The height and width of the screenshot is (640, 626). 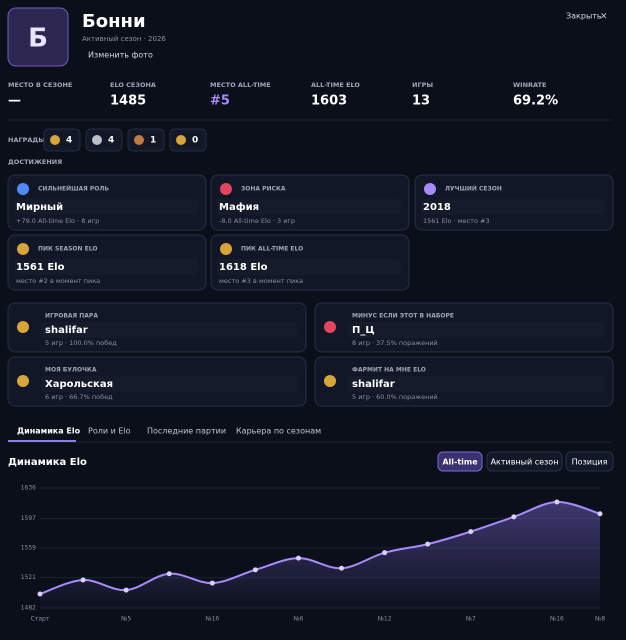 I want to click on card-detail: 8 игр · 37.5% поражений, so click(x=395, y=343).